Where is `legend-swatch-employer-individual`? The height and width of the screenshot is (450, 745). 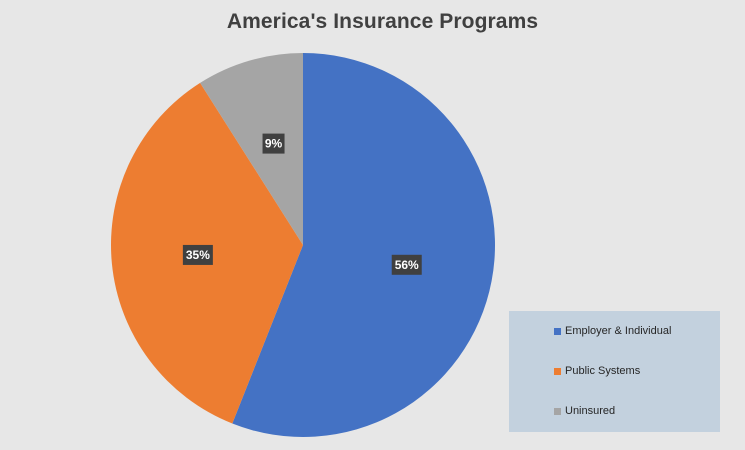
legend-swatch-employer-individual is located at coordinates (557, 331).